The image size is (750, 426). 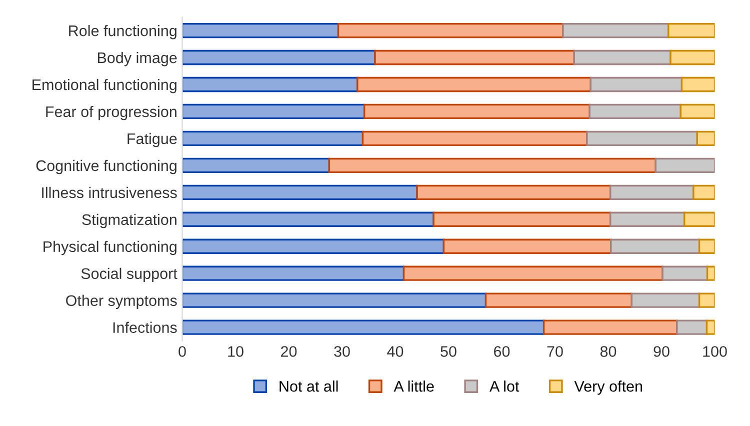 What do you see at coordinates (111, 113) in the screenshot?
I see `y-tick-label: Fear of progression` at bounding box center [111, 113].